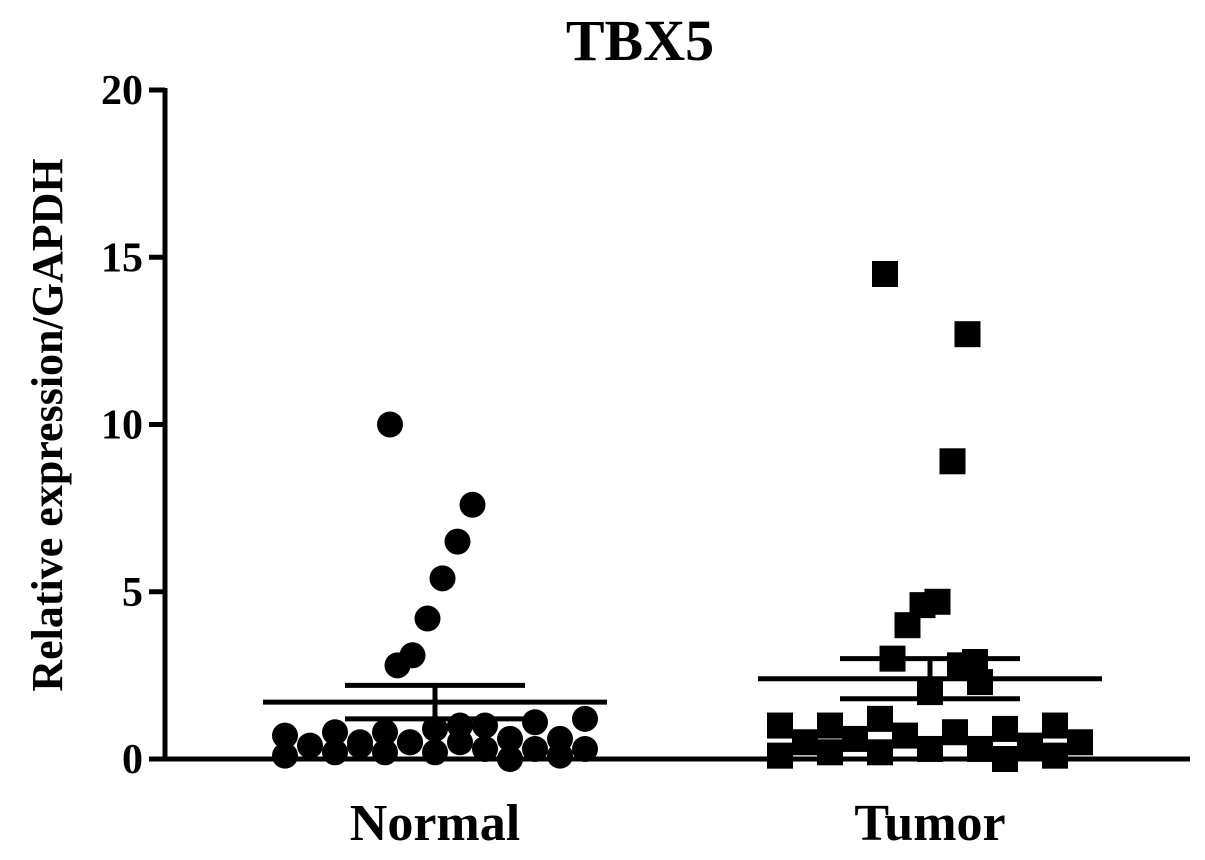 The width and height of the screenshot is (1205, 860). Describe the element at coordinates (122, 258) in the screenshot. I see `y-tick-label: 15` at that location.